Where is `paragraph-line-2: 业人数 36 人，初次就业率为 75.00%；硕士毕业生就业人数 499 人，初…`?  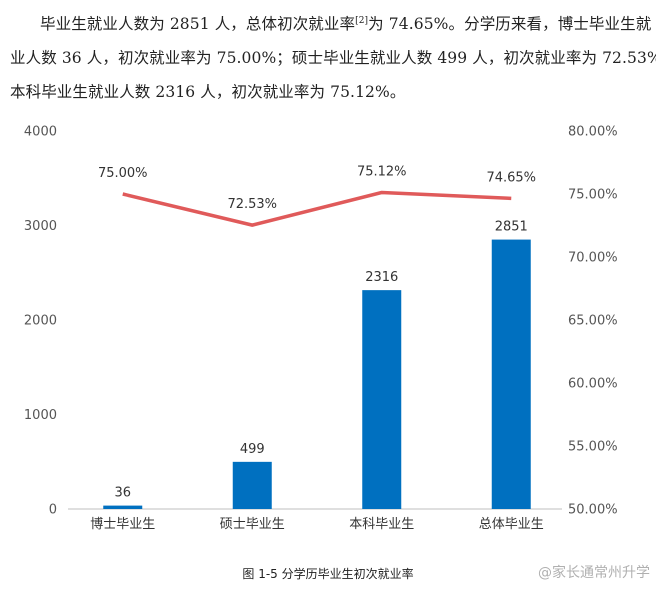 paragraph-line-2: 业人数 36 人，初次就业率为 75.00%；硕士毕业生就业人数 499 人，初… is located at coordinates (333, 58).